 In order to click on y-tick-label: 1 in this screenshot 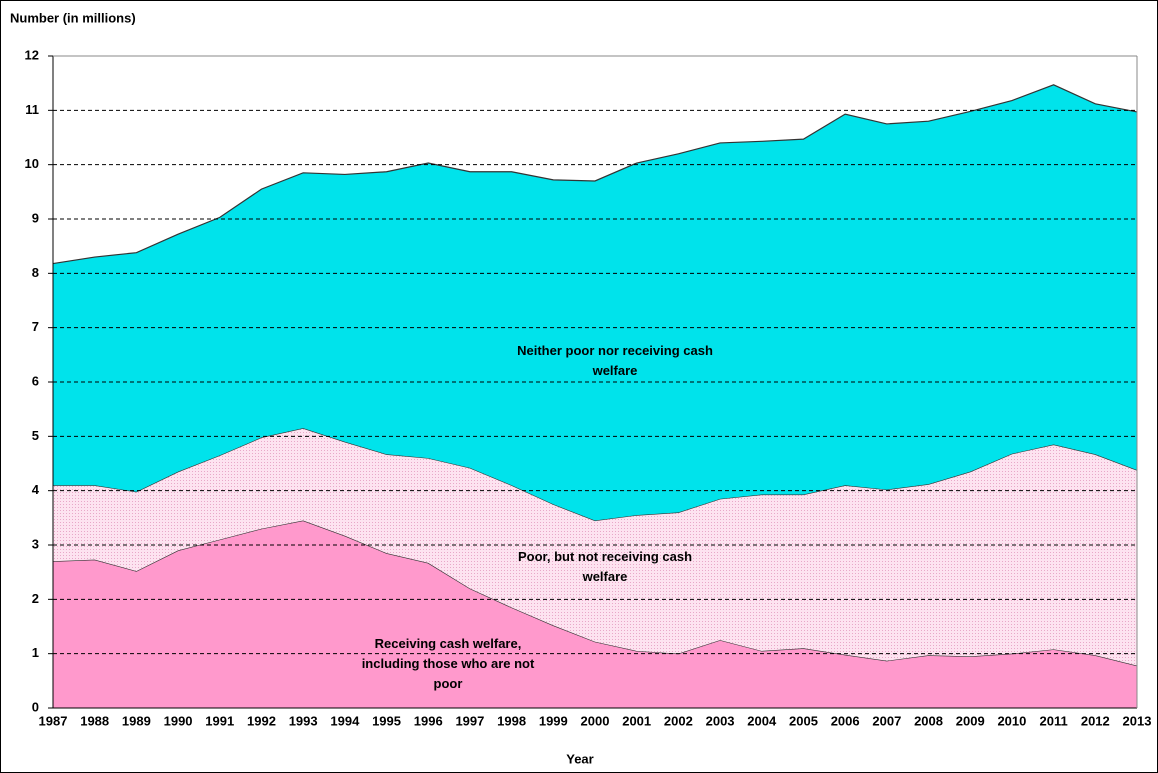, I will do `click(35, 652)`.